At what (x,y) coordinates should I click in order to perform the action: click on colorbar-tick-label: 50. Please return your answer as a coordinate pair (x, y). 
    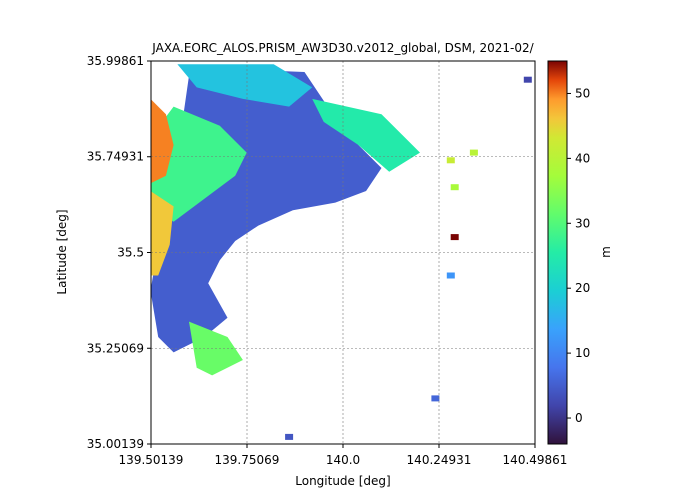
    Looking at the image, I should click on (582, 93).